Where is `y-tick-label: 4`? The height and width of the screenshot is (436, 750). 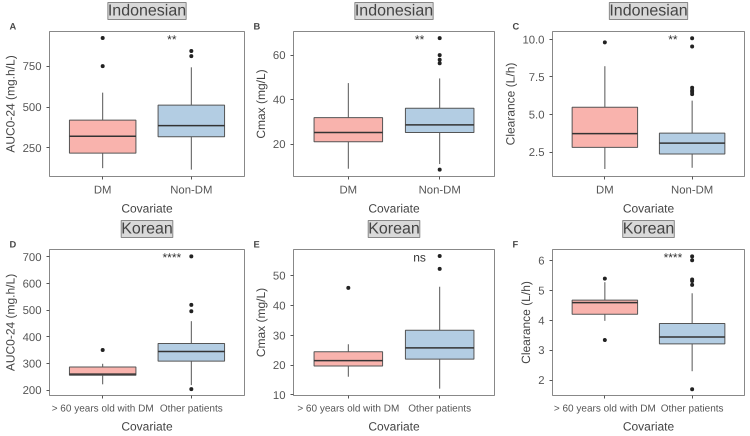
y-tick-label: 4 is located at coordinates (541, 321).